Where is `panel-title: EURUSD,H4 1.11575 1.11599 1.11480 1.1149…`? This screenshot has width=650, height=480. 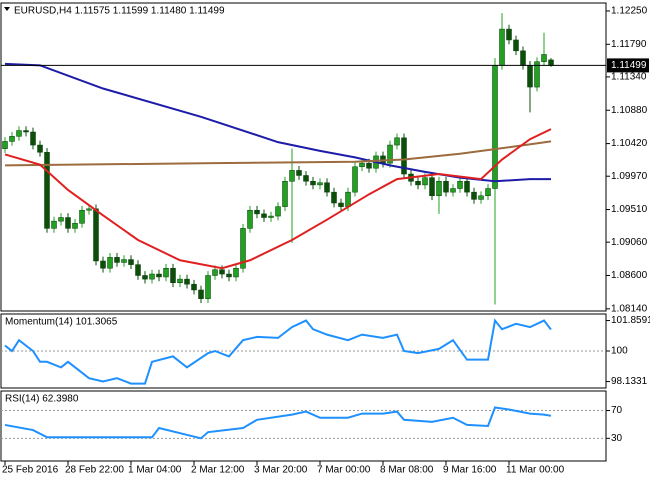 panel-title: EURUSD,H4 1.11575 1.11599 1.11480 1.1149… is located at coordinates (119, 11).